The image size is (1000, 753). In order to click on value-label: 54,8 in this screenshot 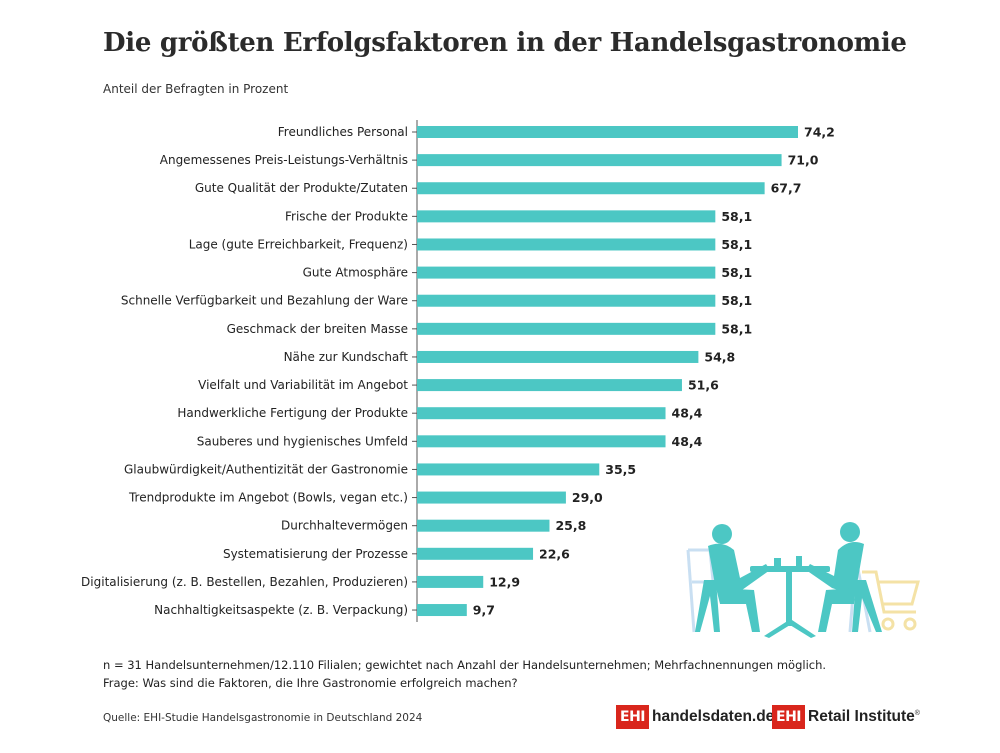, I will do `click(719, 356)`.